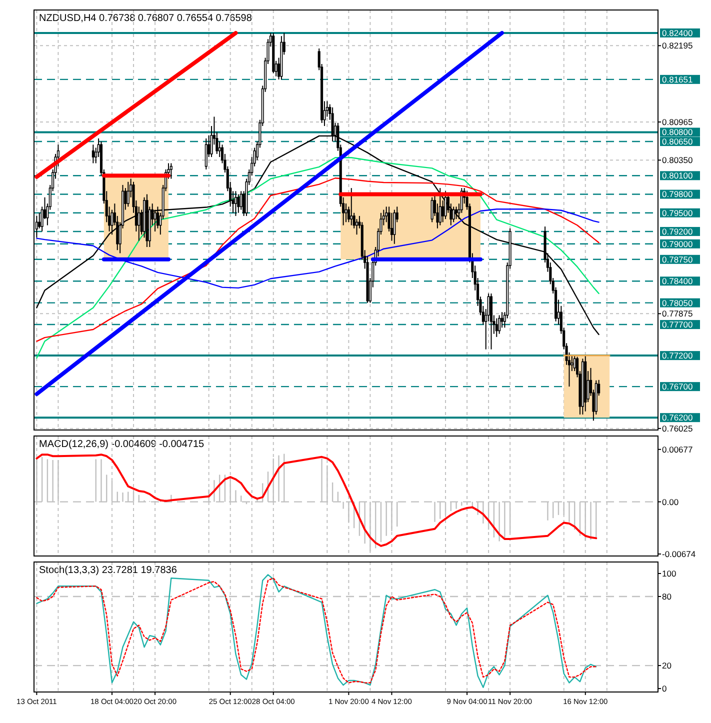  I want to click on ref-line-label: 0.78050, so click(677, 303).